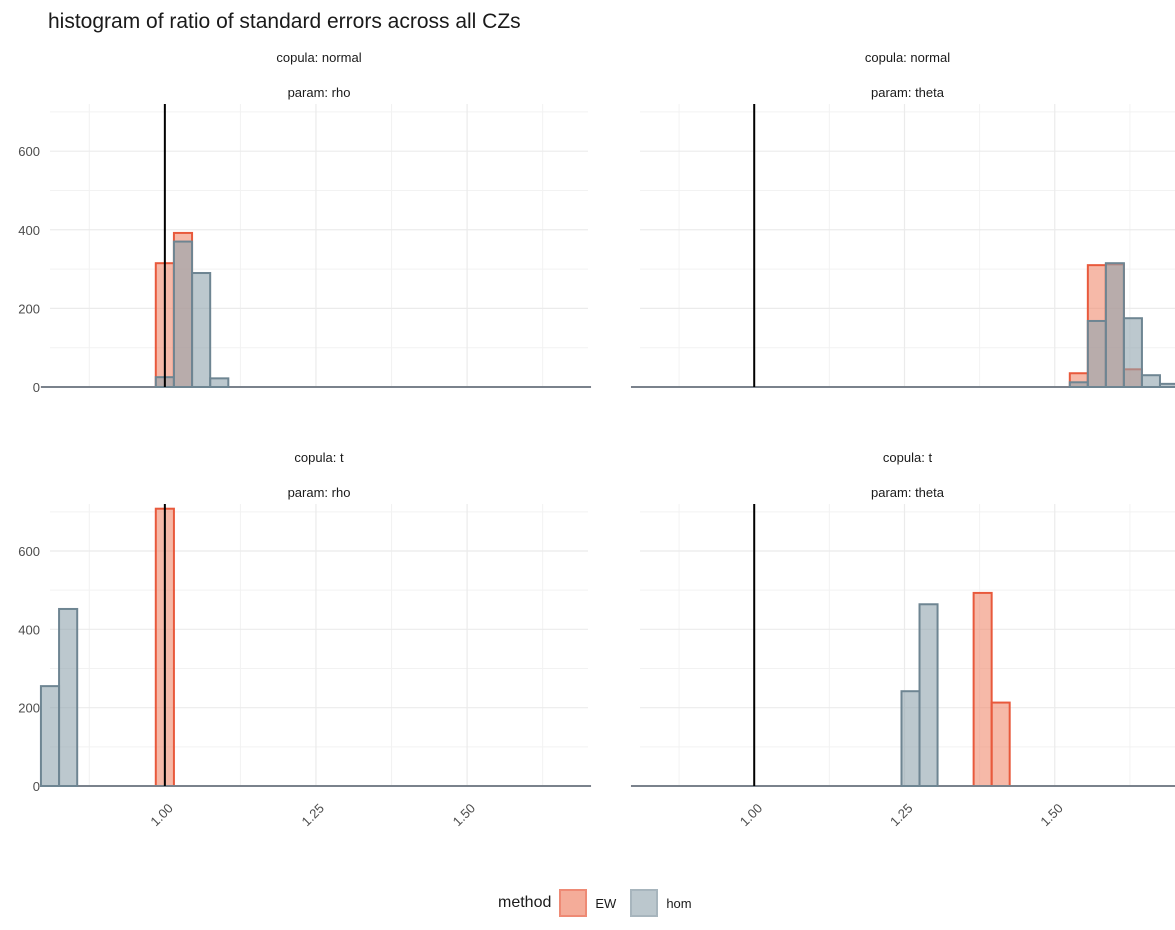 Image resolution: width=1175 pixels, height=930 pixels. What do you see at coordinates (644, 903) in the screenshot?
I see `legend-key-hom` at bounding box center [644, 903].